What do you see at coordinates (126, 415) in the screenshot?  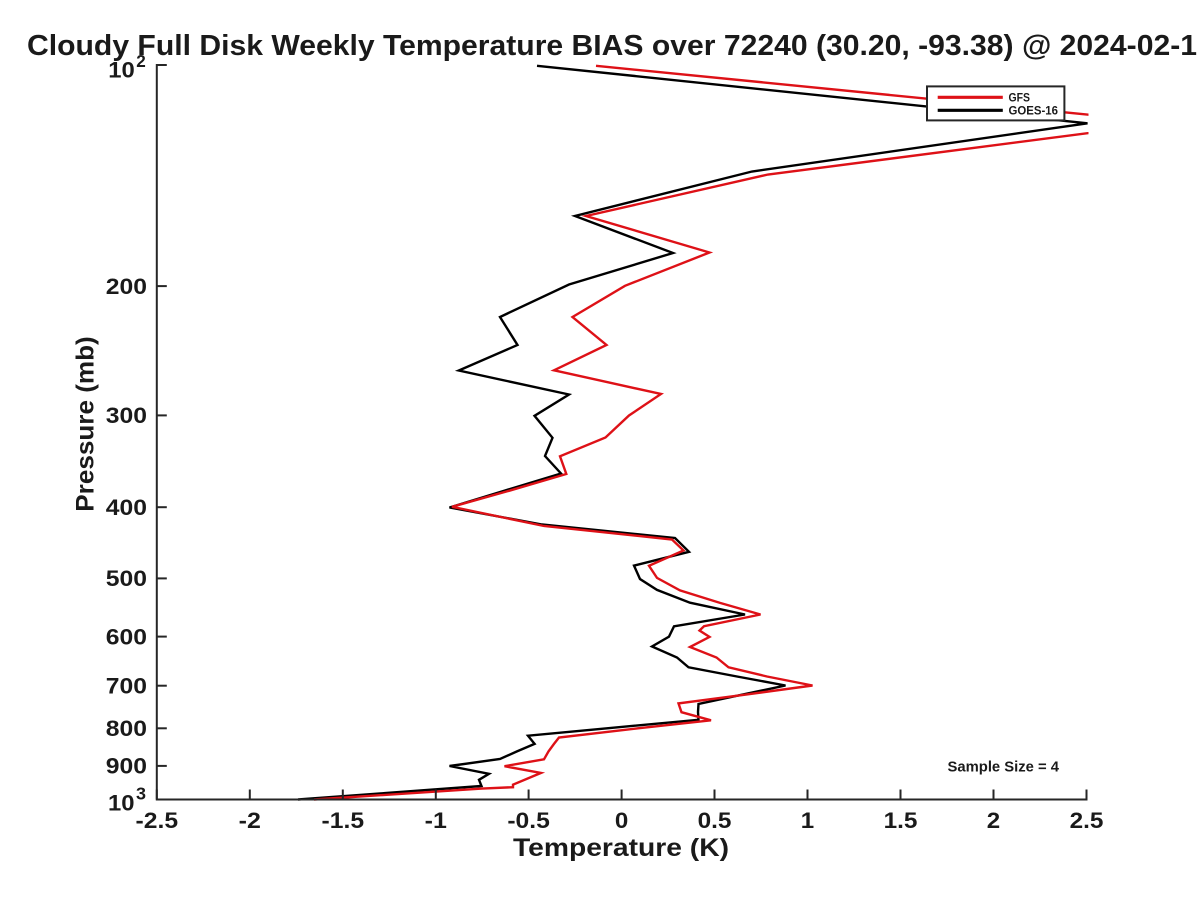 I see `svg-text: 300` at bounding box center [126, 415].